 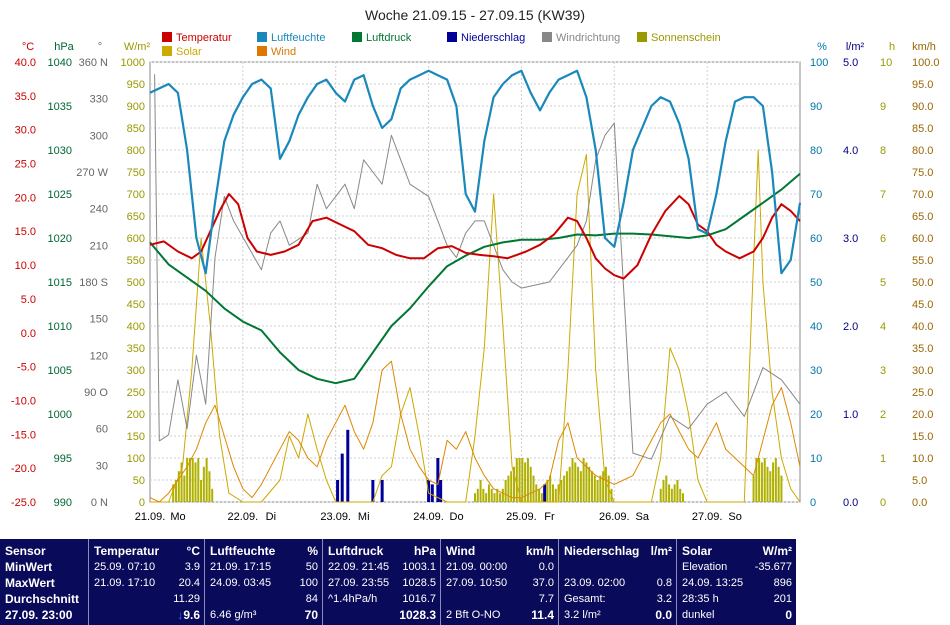 What do you see at coordinates (192, 567) in the screenshot?
I see `temp-min-value: 3.9` at bounding box center [192, 567].